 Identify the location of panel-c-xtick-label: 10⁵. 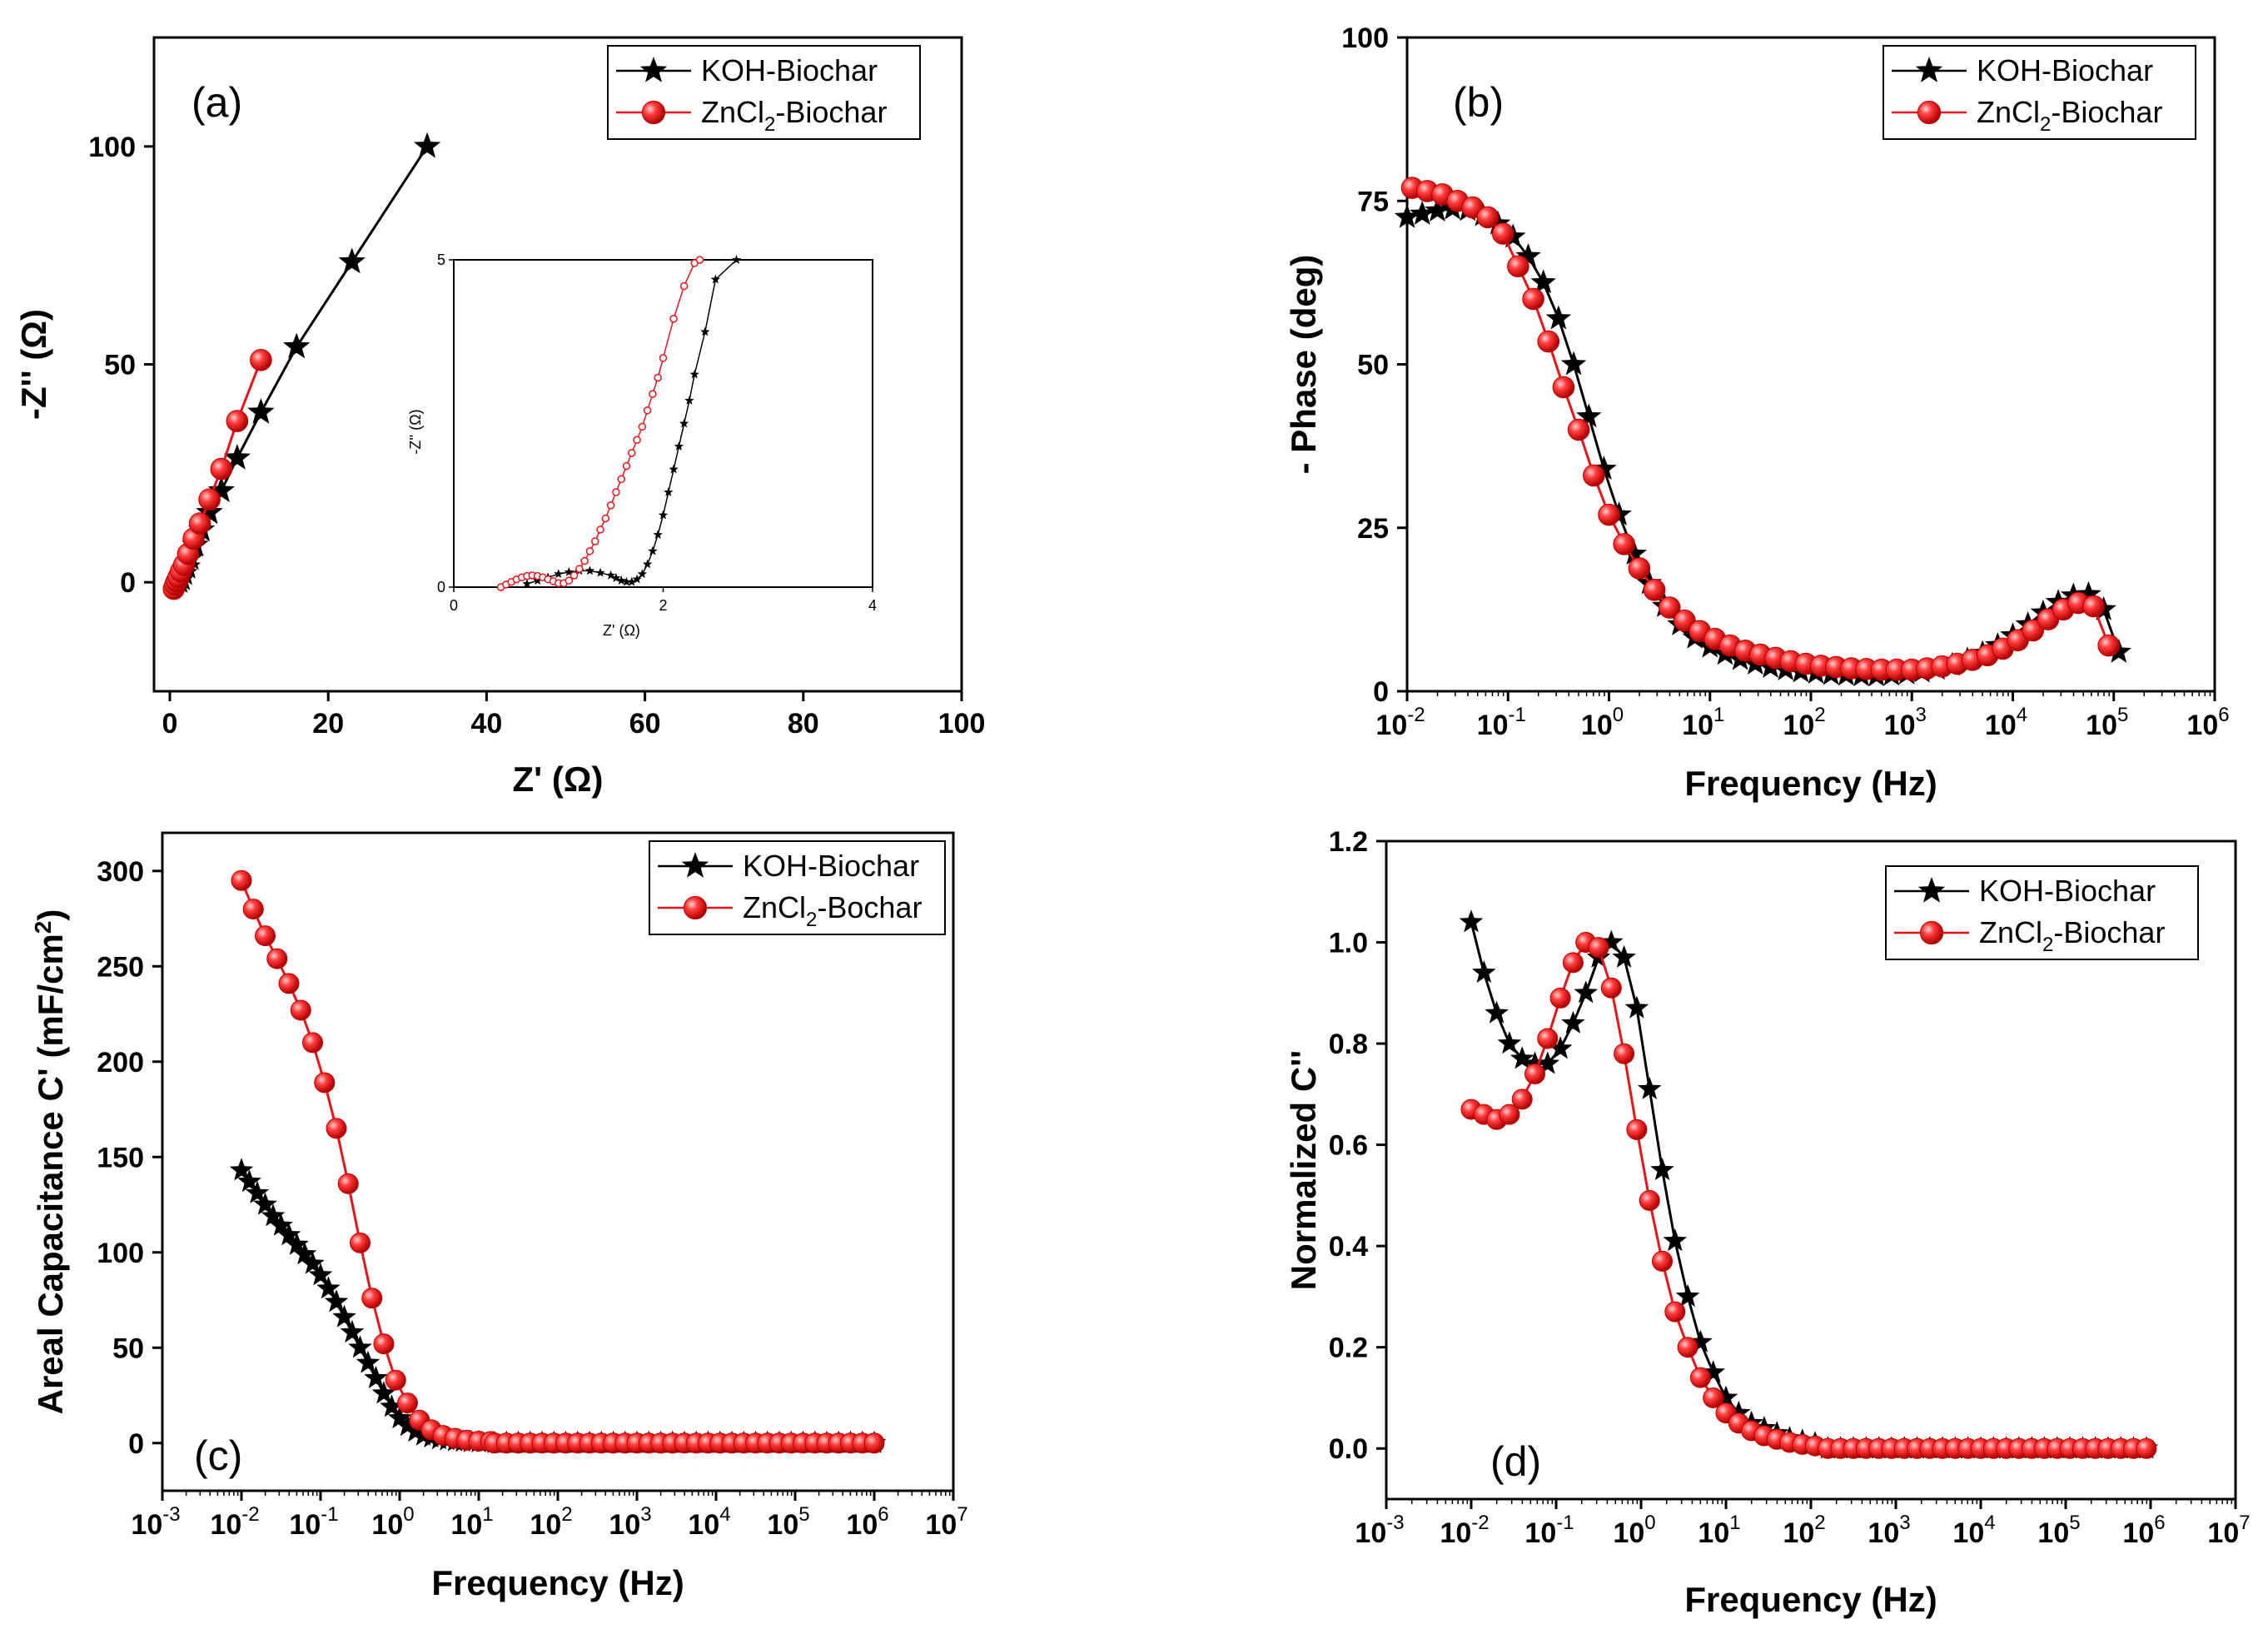
(788, 1522).